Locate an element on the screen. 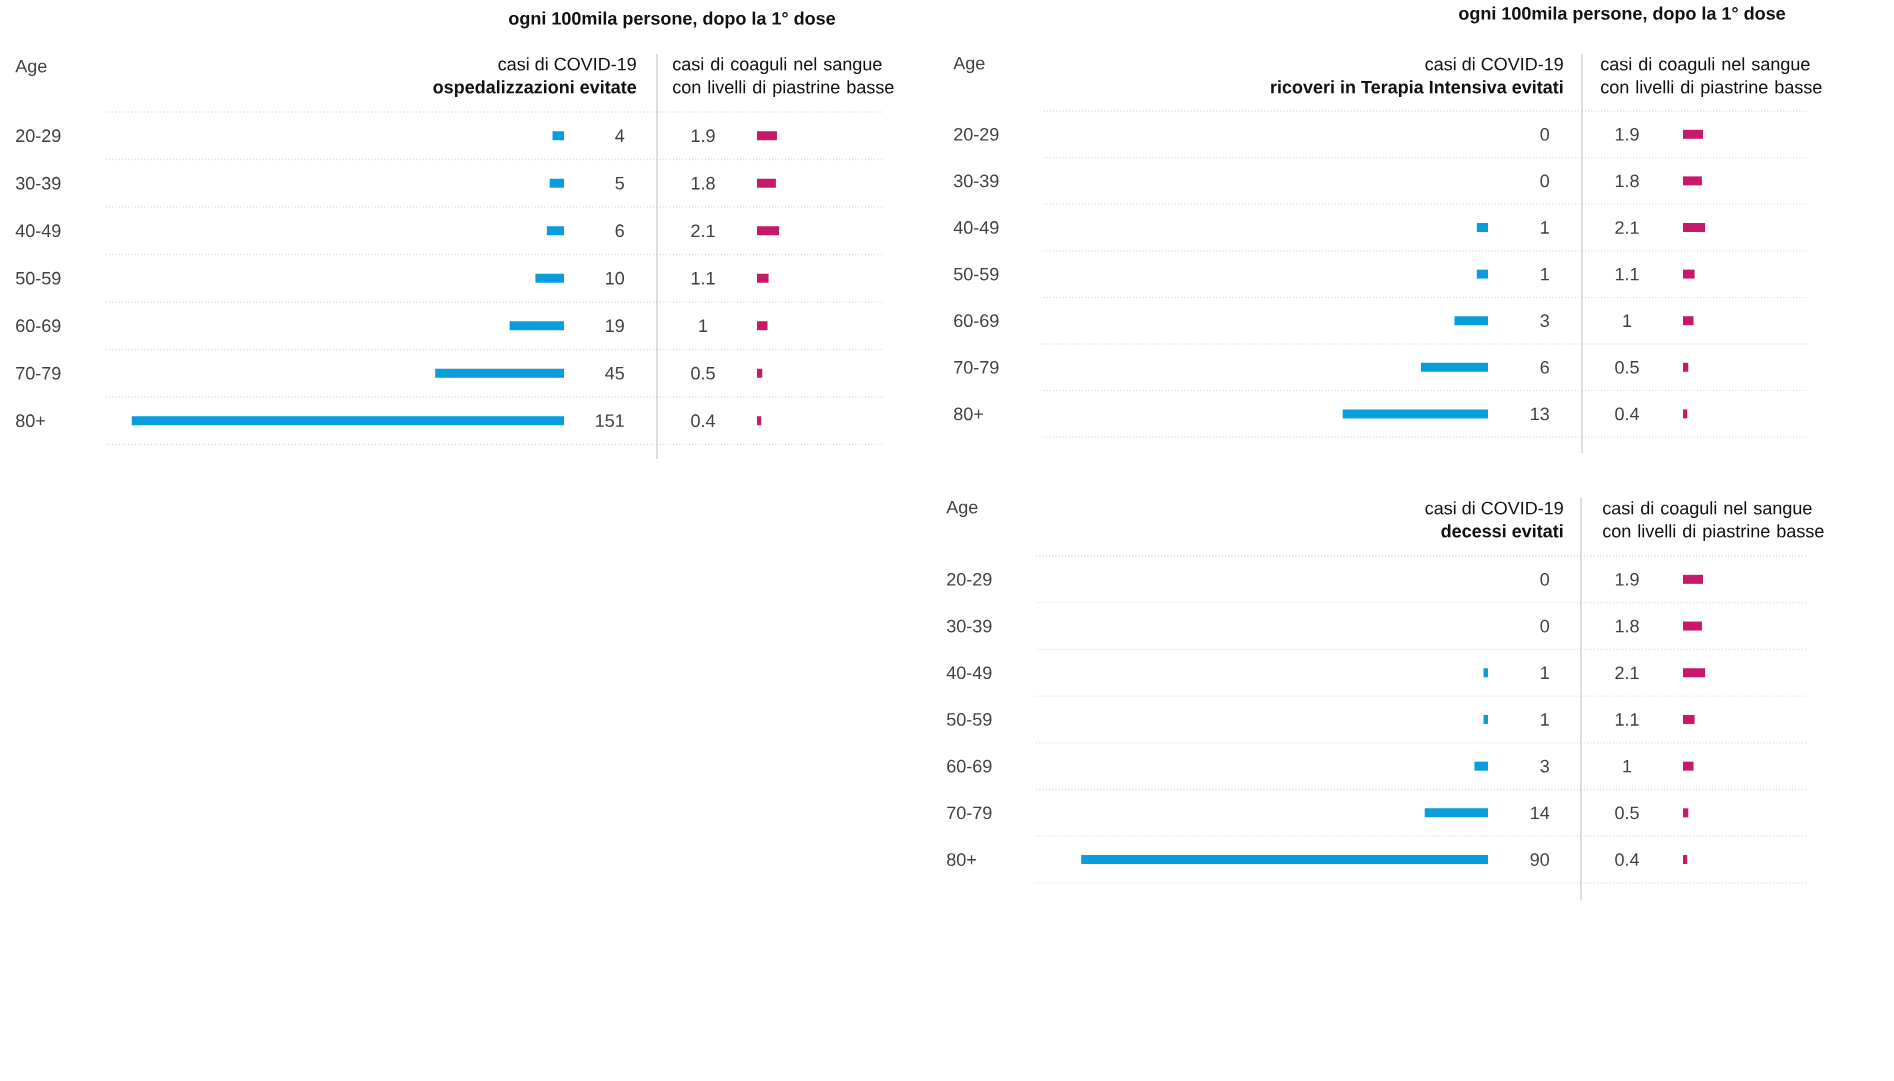 This screenshot has width=1894, height=1081. data-label: 14 is located at coordinates (1540, 813).